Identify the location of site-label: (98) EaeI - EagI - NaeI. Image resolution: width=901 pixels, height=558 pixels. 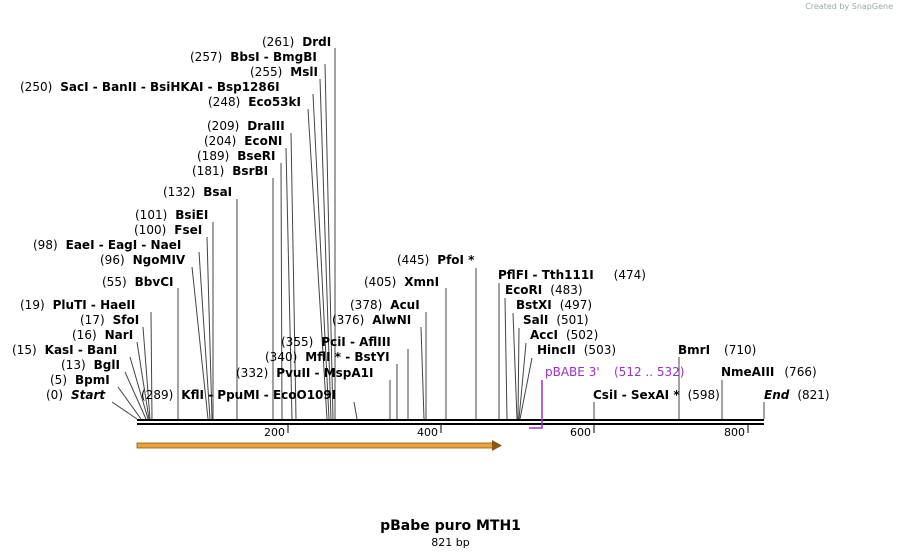
(107, 245).